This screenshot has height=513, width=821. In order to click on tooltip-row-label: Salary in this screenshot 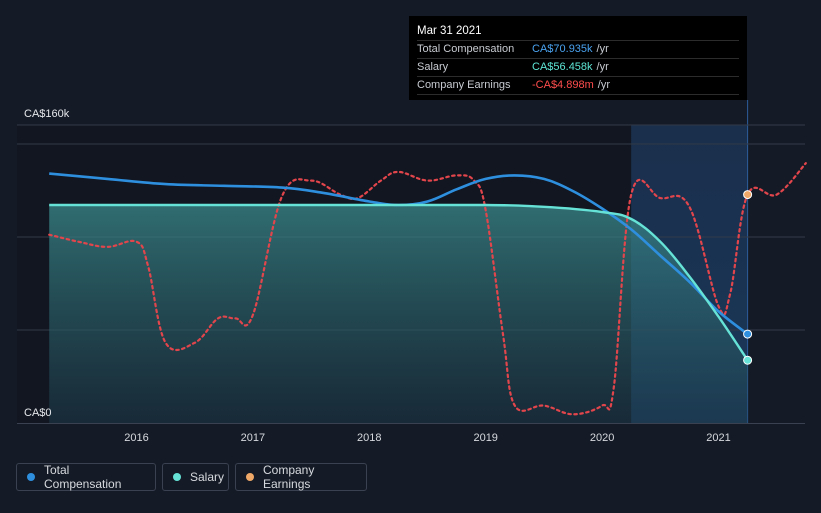, I will do `click(433, 67)`.